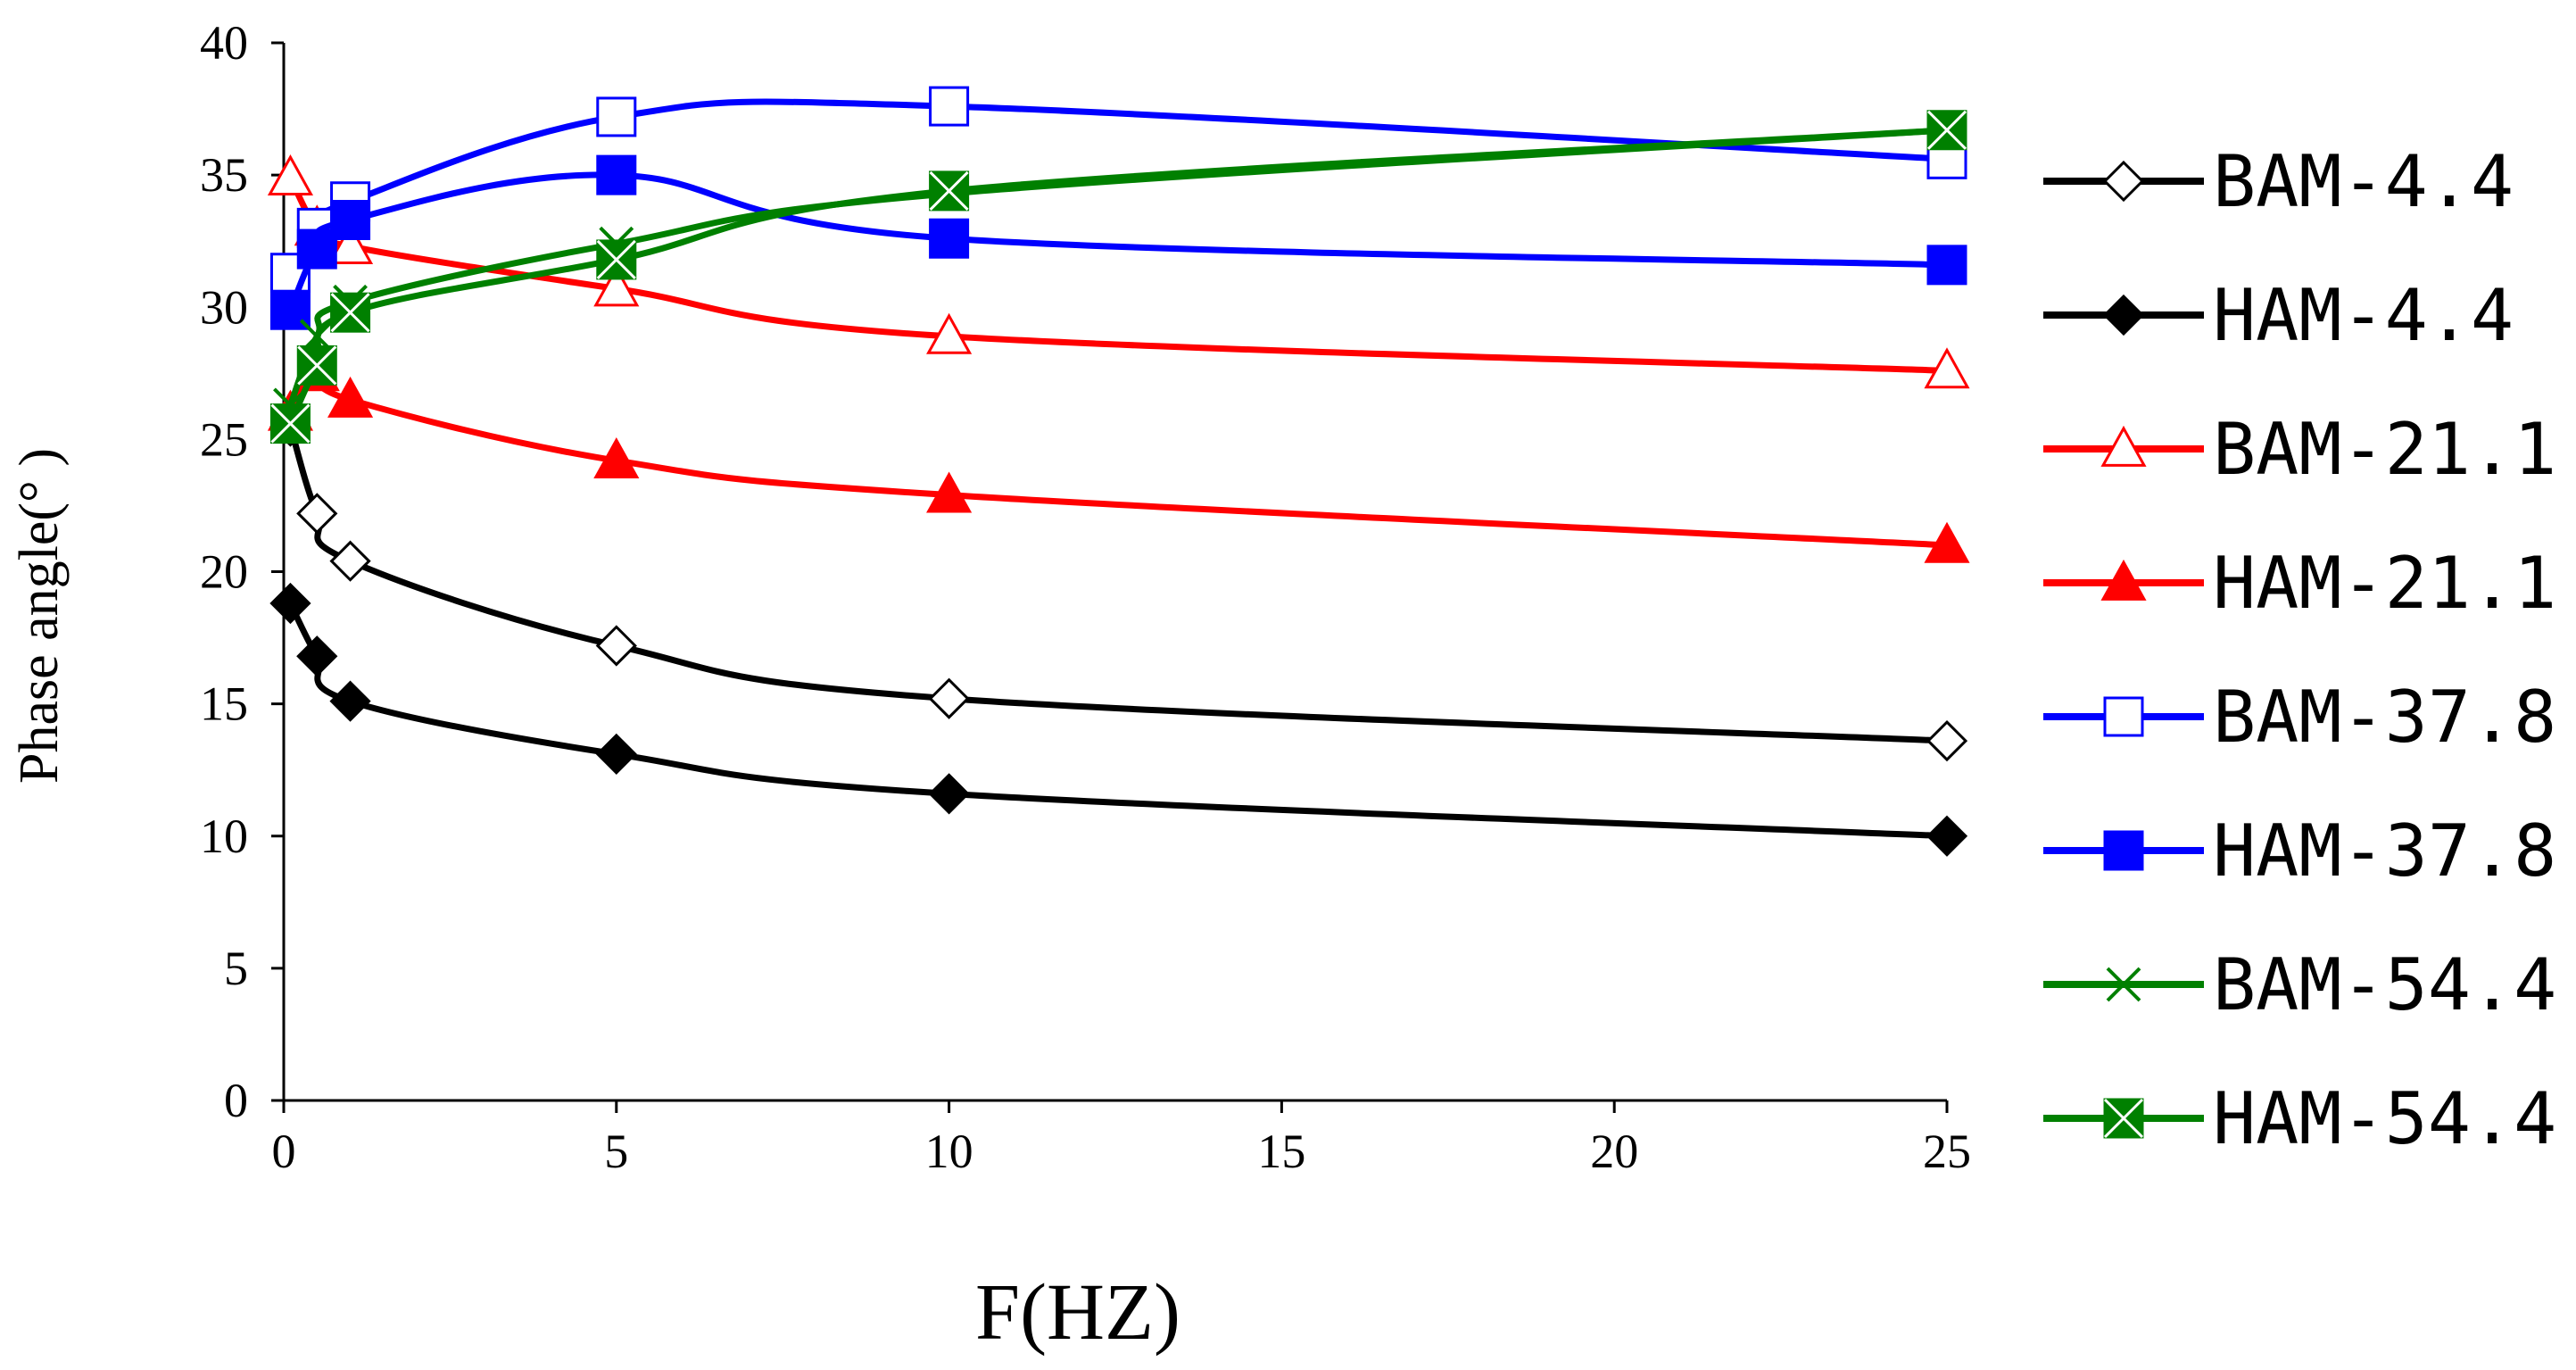  Describe the element at coordinates (1614, 1151) in the screenshot. I see `x-tick-label: 20` at that location.